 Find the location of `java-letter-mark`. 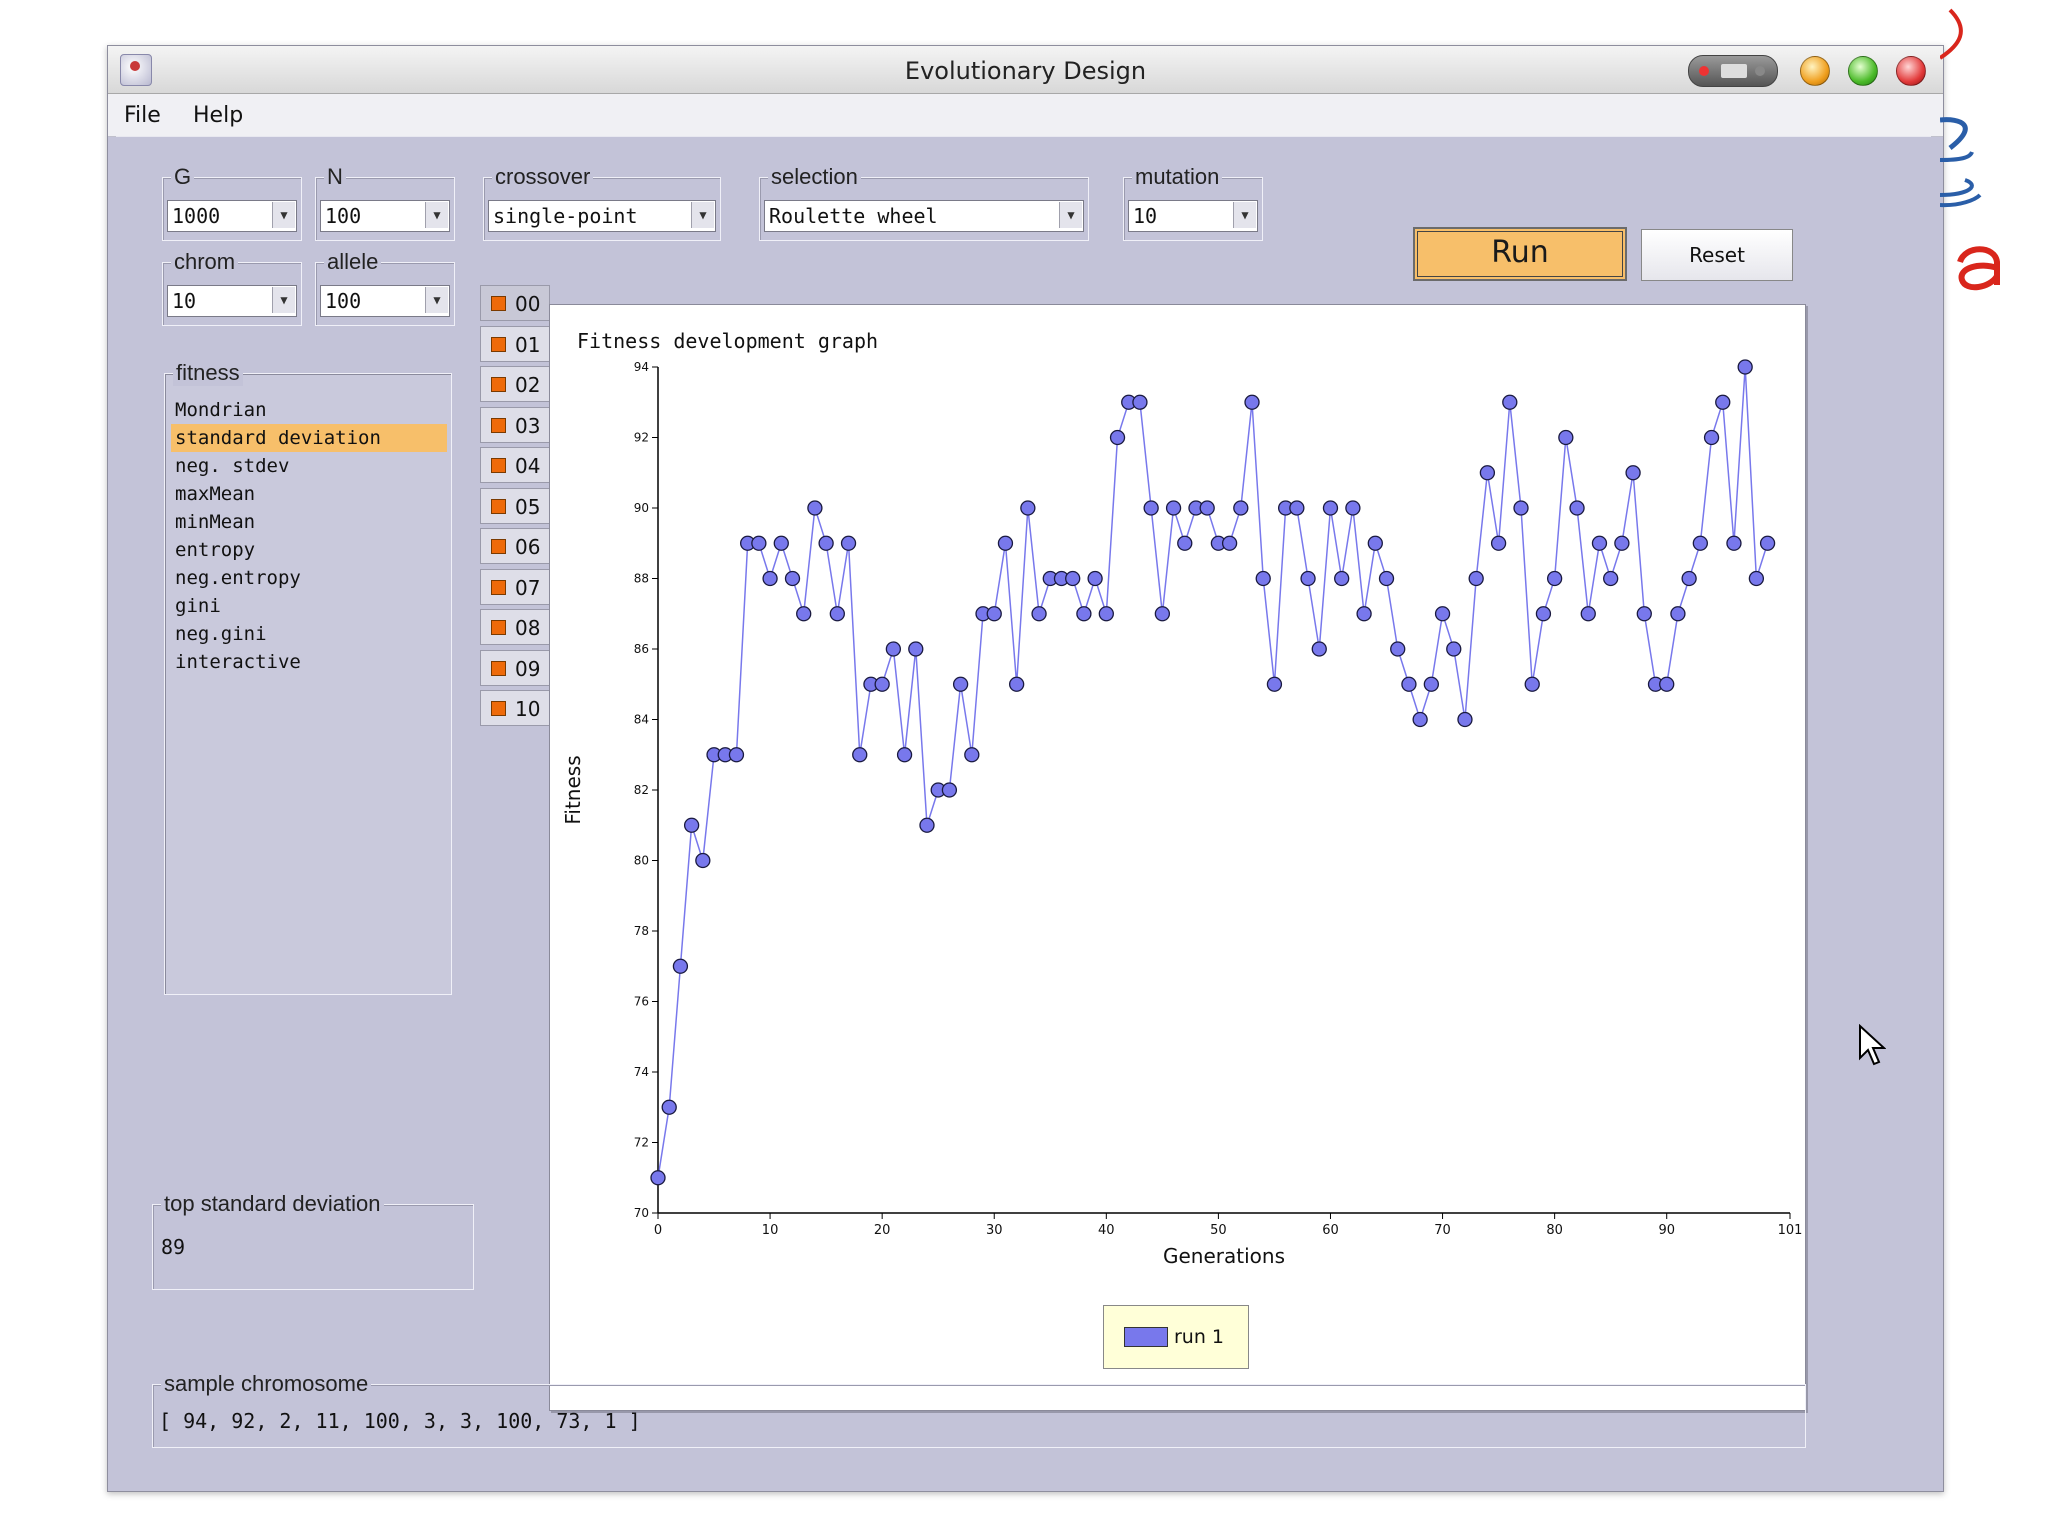

java-letter-mark is located at coordinates (1978, 268).